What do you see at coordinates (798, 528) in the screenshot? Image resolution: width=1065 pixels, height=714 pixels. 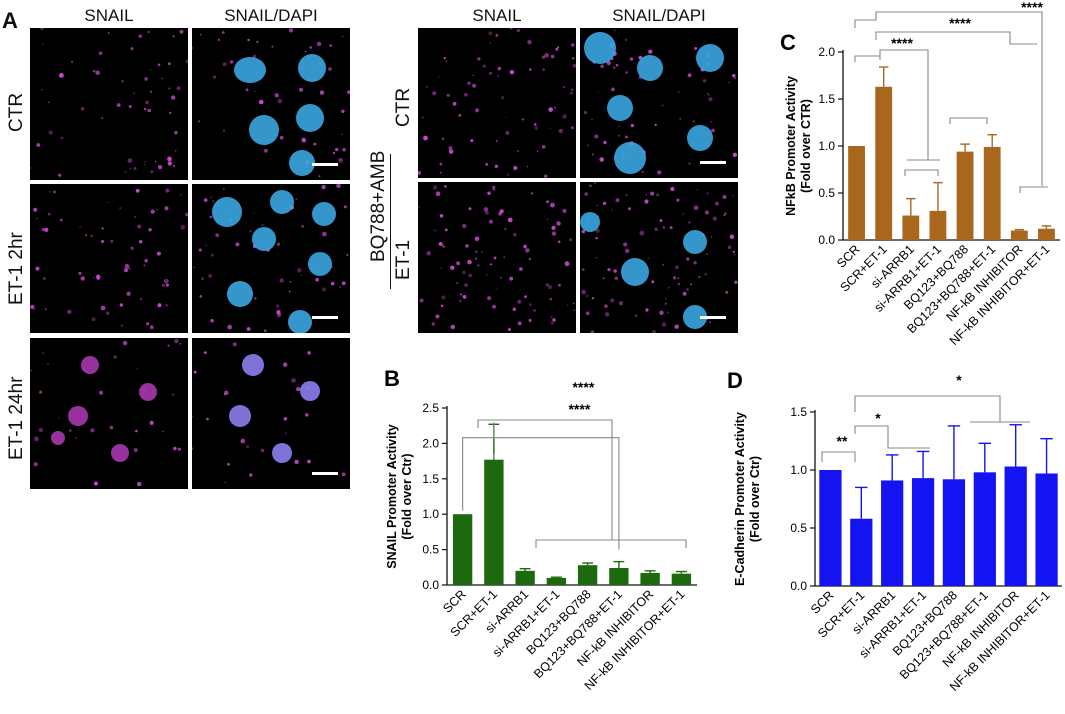 I see `y-tick-label: 0.5` at bounding box center [798, 528].